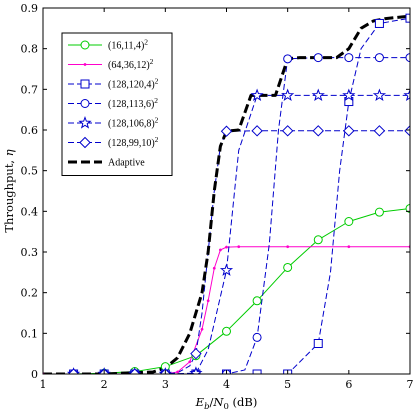 The width and height of the screenshot is (415, 415). What do you see at coordinates (226, 403) in the screenshot?
I see `x-axis-label: Eb/N0 (dB)` at bounding box center [226, 403].